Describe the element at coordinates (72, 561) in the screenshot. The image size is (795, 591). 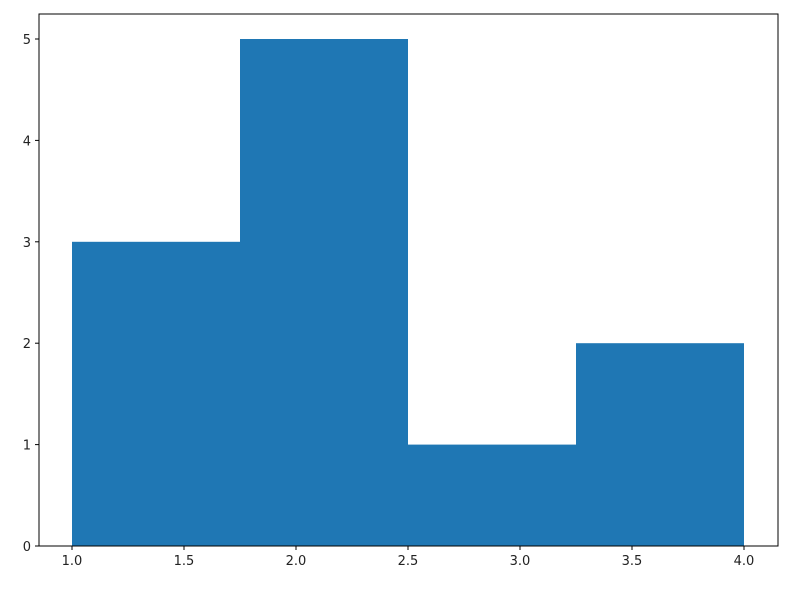
I see `x-tick-label: 1.0` at that location.